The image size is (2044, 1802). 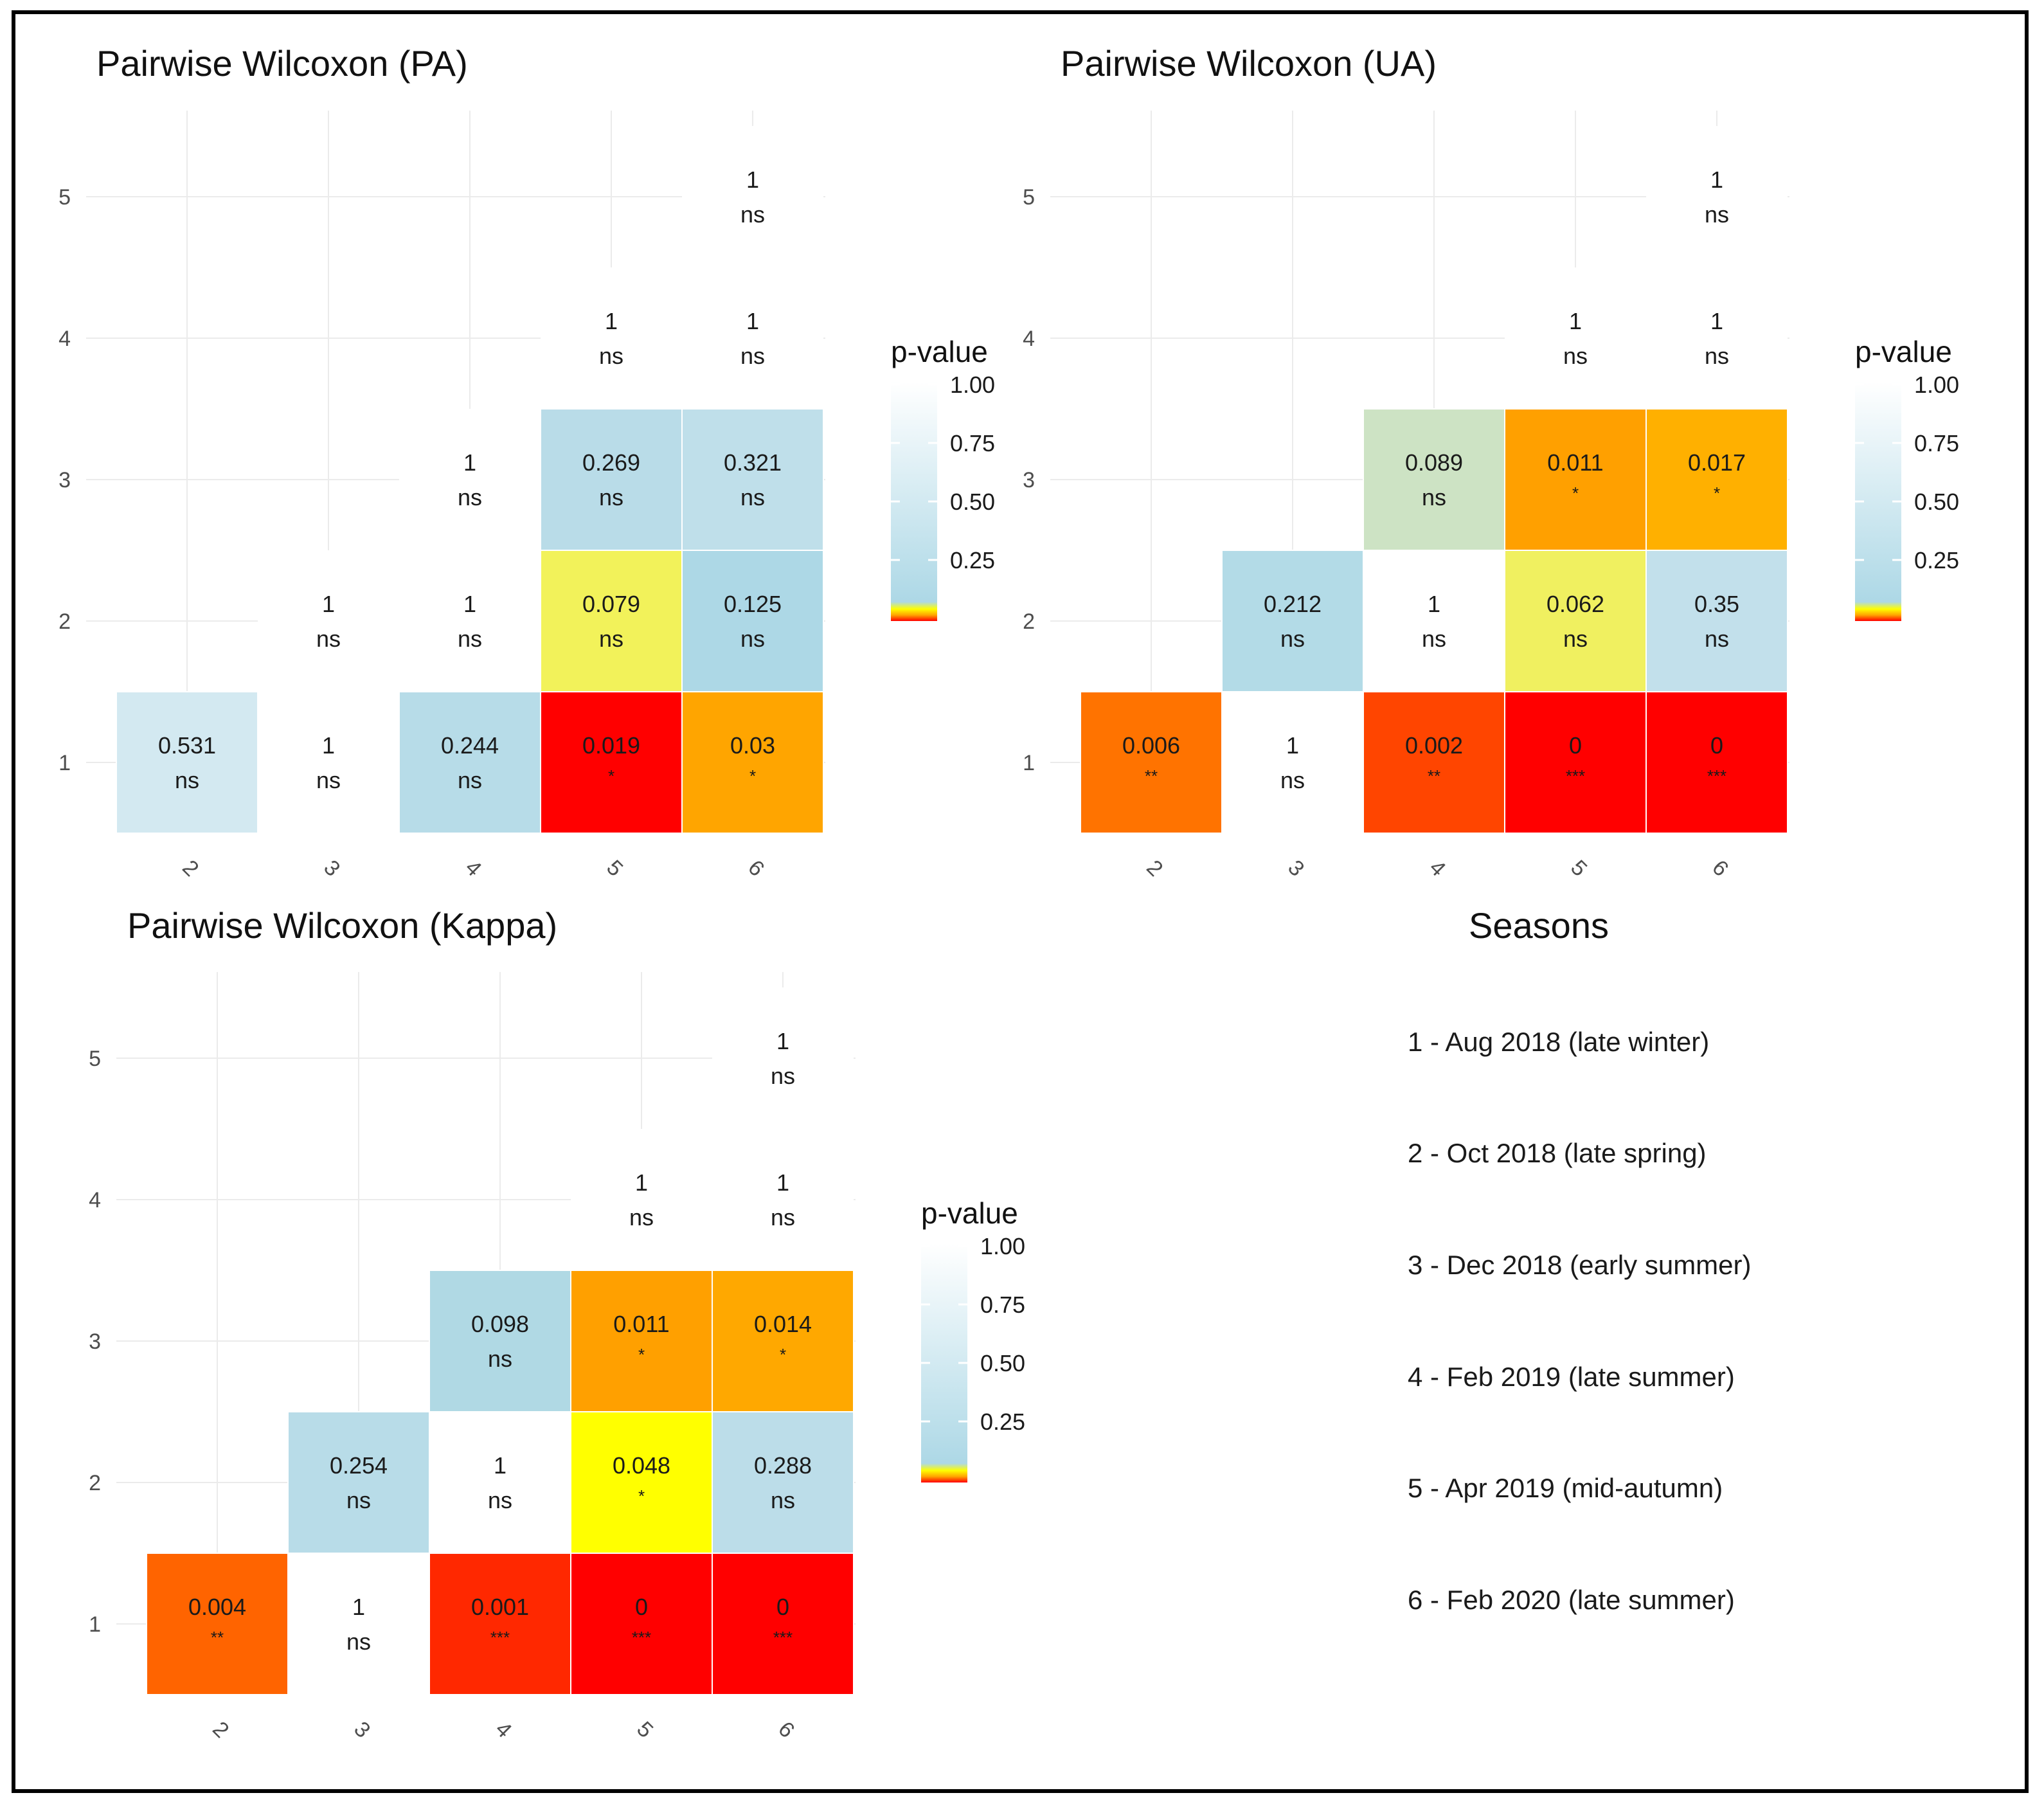 What do you see at coordinates (500, 1607) in the screenshot?
I see `cell-p-value: 0.001` at bounding box center [500, 1607].